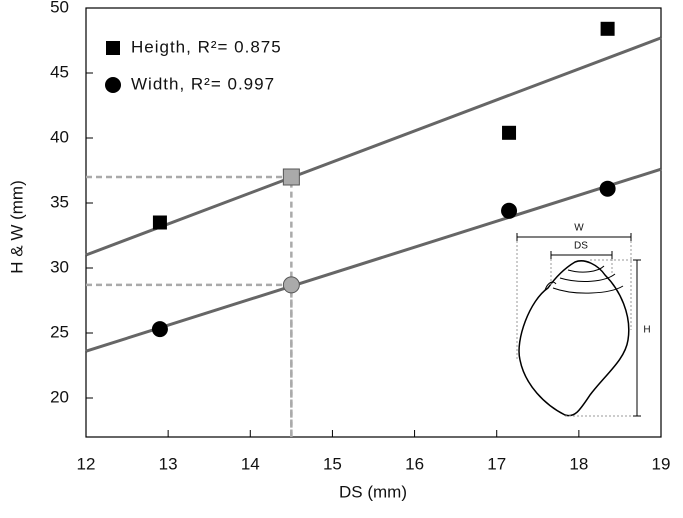  I want to click on x-tick-label: 13, so click(168, 463).